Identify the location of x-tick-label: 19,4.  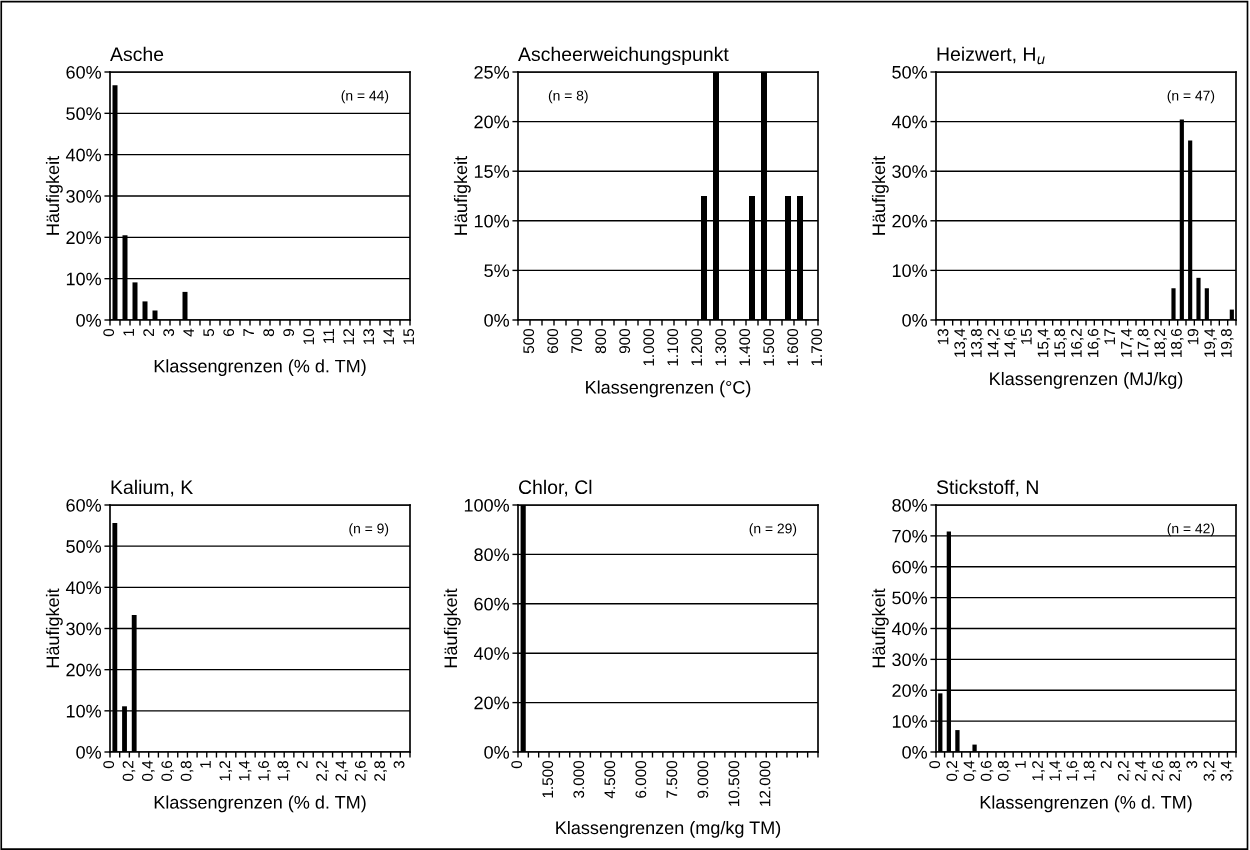
(1210, 342).